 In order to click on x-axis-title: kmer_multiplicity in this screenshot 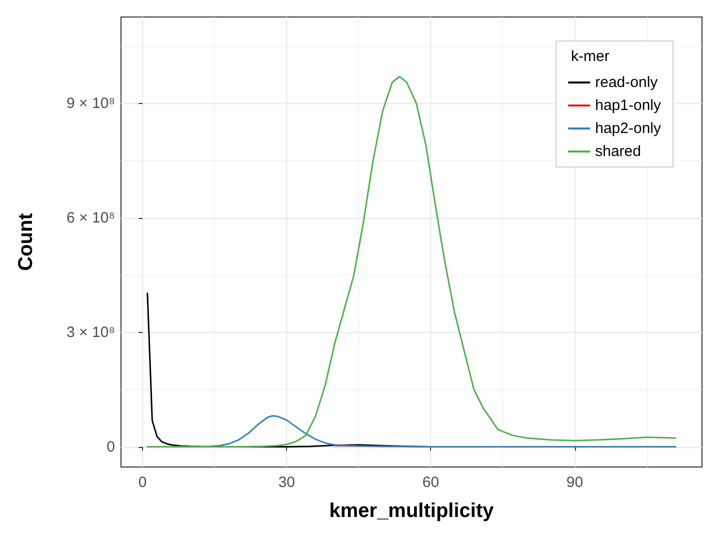, I will do `click(412, 511)`.